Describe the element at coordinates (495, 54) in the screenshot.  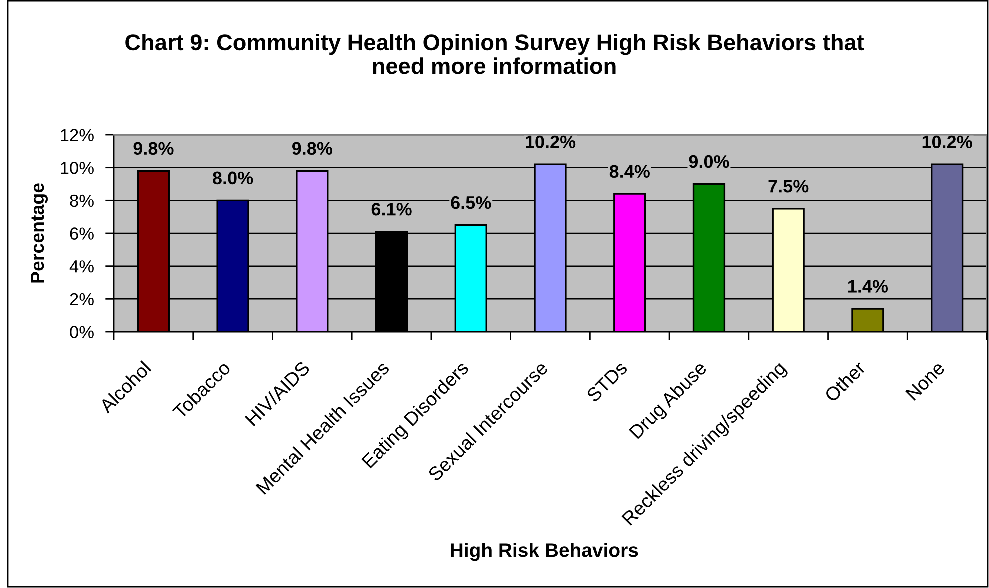
I see `chart-title: Chart 9: Community Health Opinion Survey High Risk Behaviors that need more information` at that location.